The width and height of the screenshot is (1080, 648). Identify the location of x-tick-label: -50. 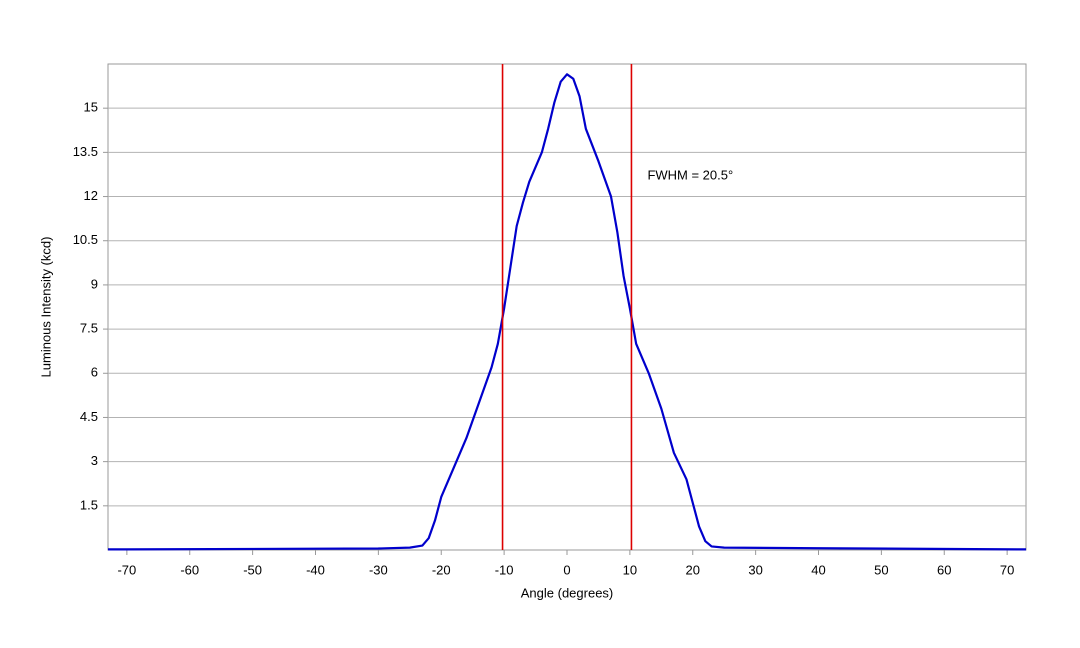
(252, 569).